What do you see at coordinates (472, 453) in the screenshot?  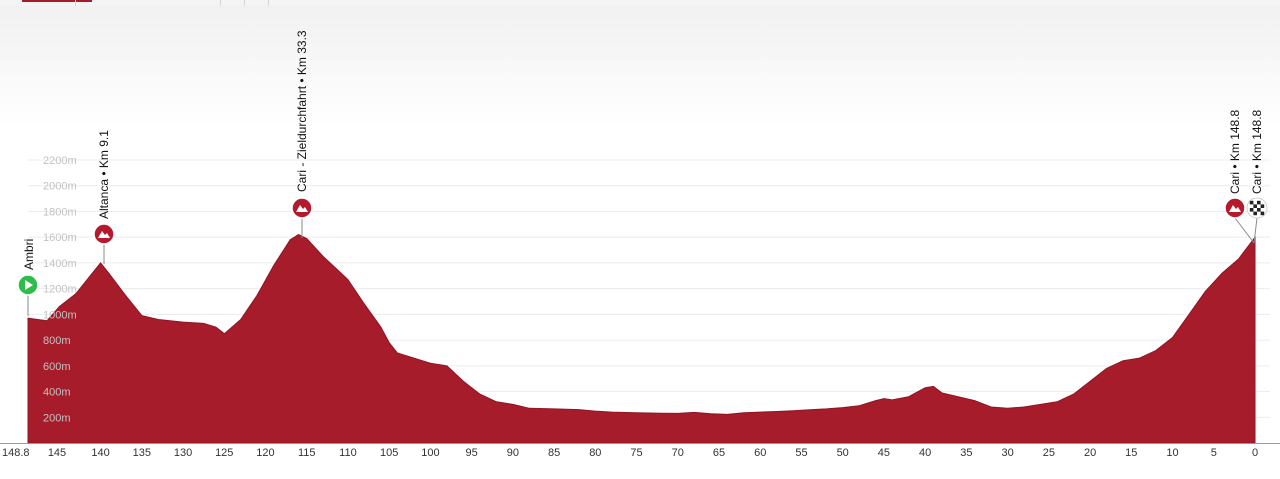 I see `x-tick-label: 95` at bounding box center [472, 453].